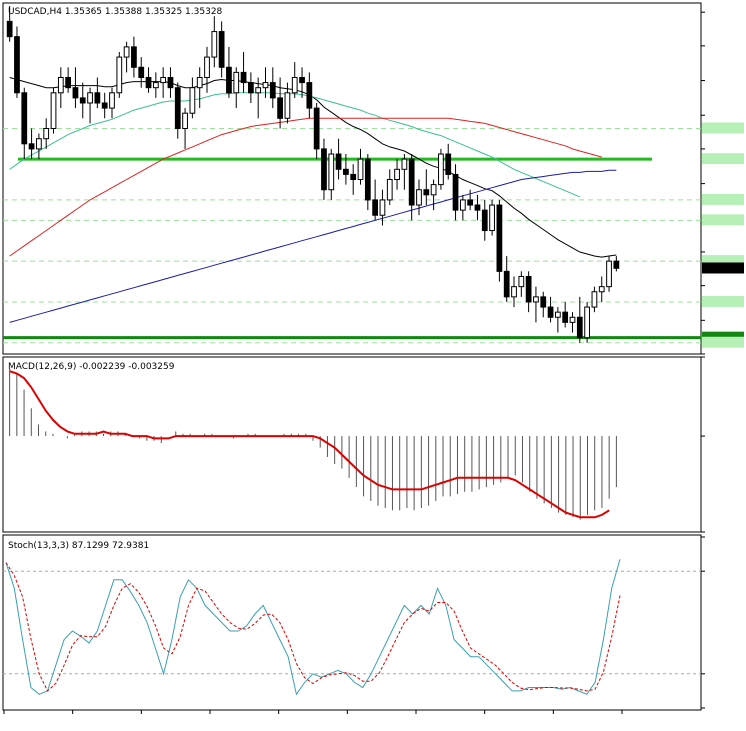 The width and height of the screenshot is (746, 731). What do you see at coordinates (723, 268) in the screenshot?
I see `current-price-tag` at bounding box center [723, 268].